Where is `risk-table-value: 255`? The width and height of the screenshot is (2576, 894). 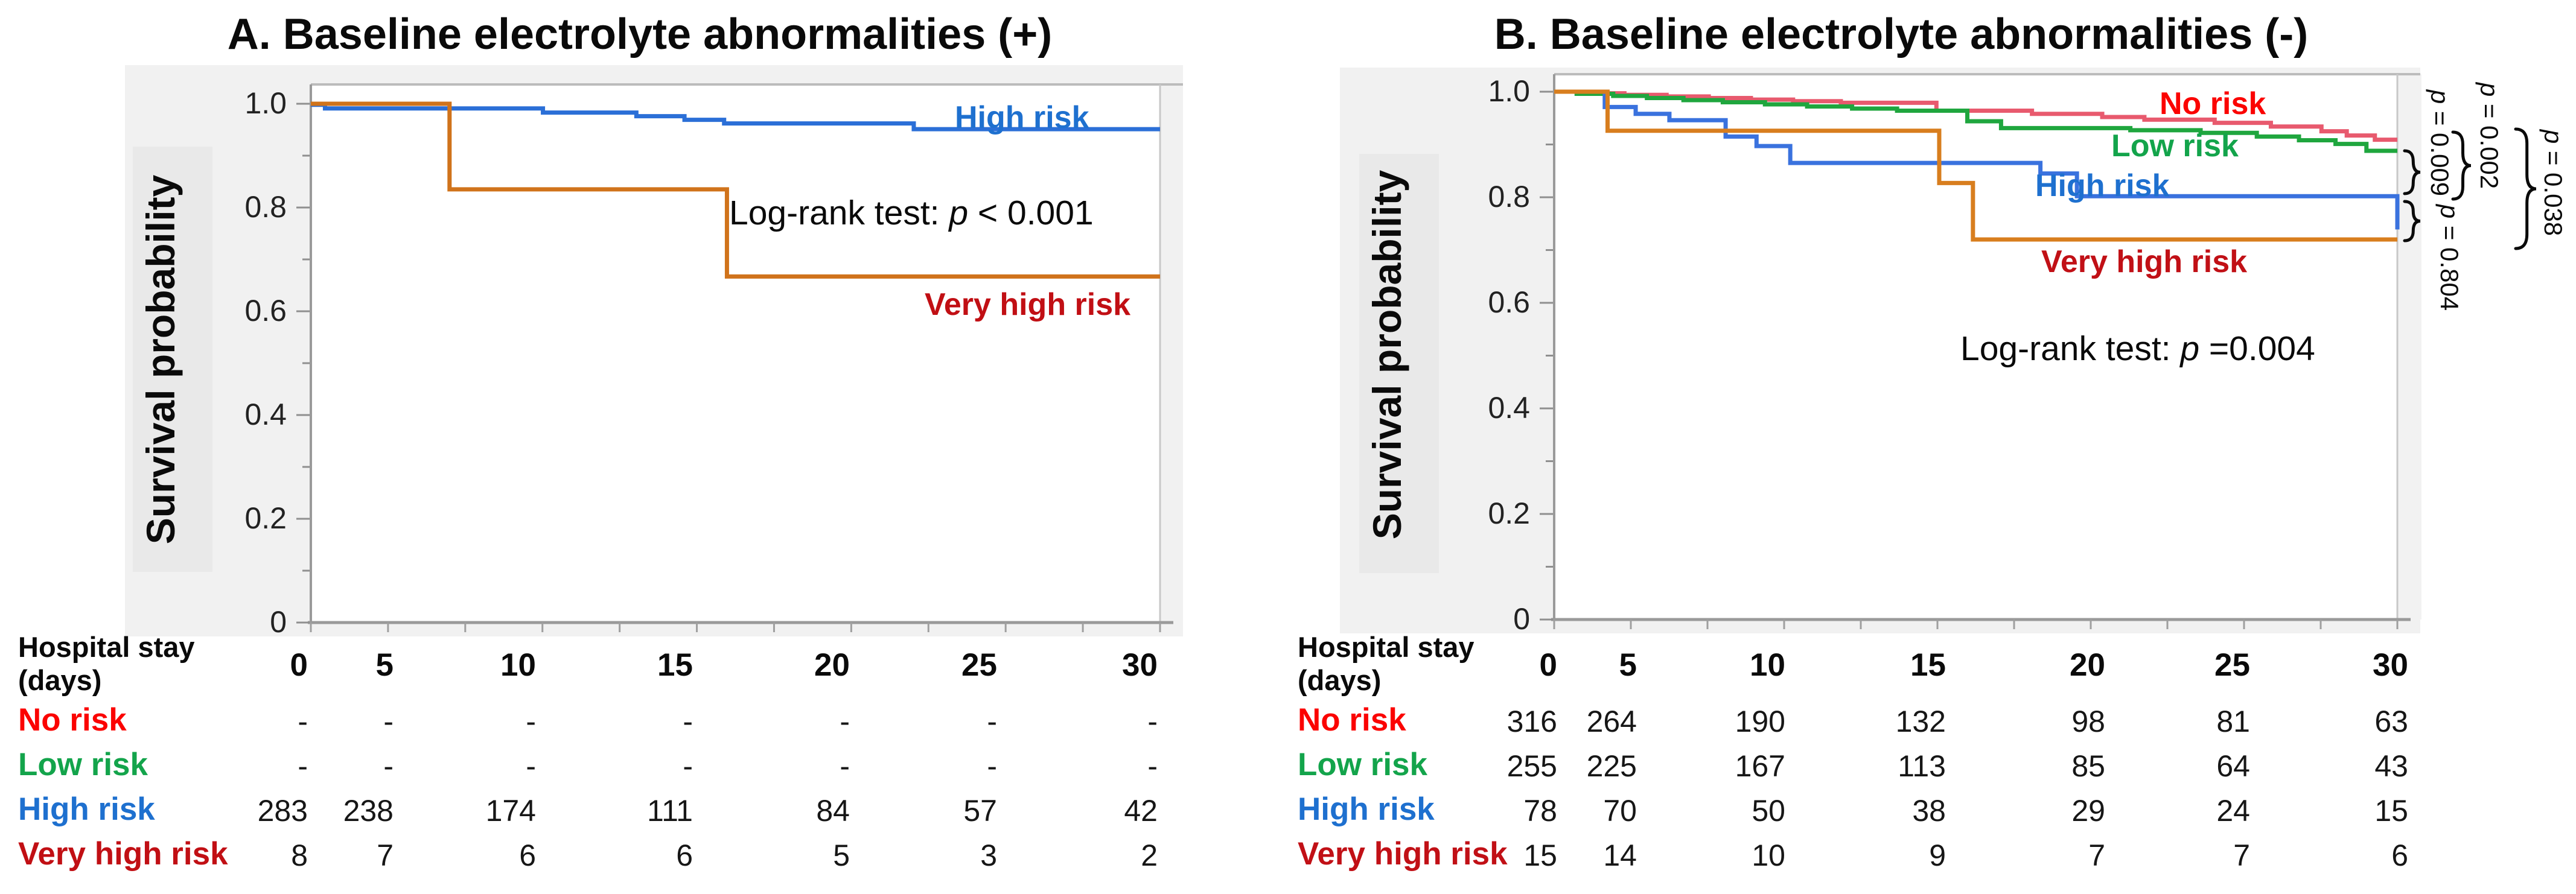
risk-table-value: 255 is located at coordinates (1531, 766).